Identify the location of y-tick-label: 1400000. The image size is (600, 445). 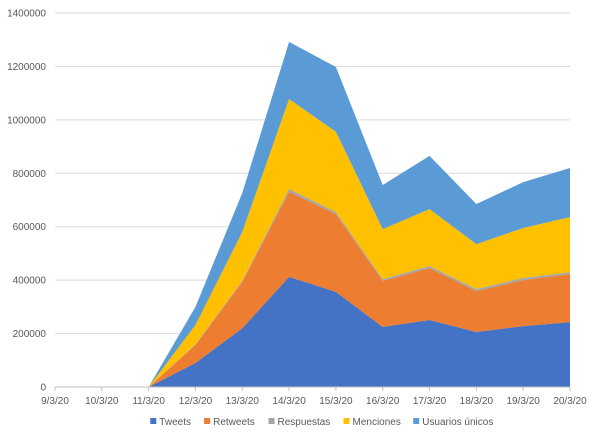
(26, 14).